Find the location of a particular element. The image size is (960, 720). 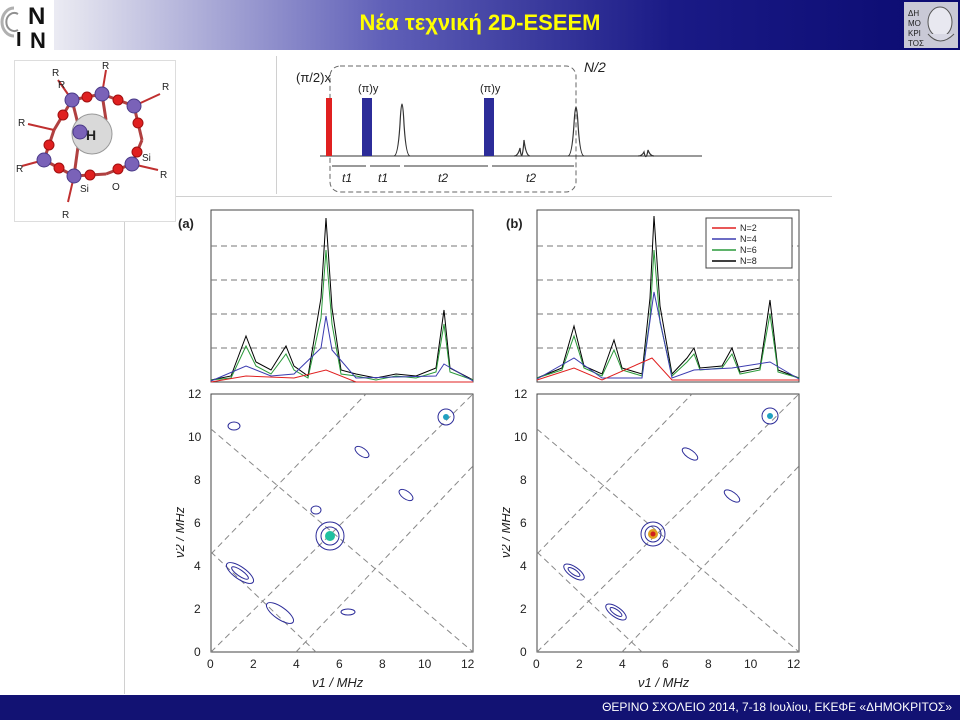

hydrogen-label: H is located at coordinates (91, 135).